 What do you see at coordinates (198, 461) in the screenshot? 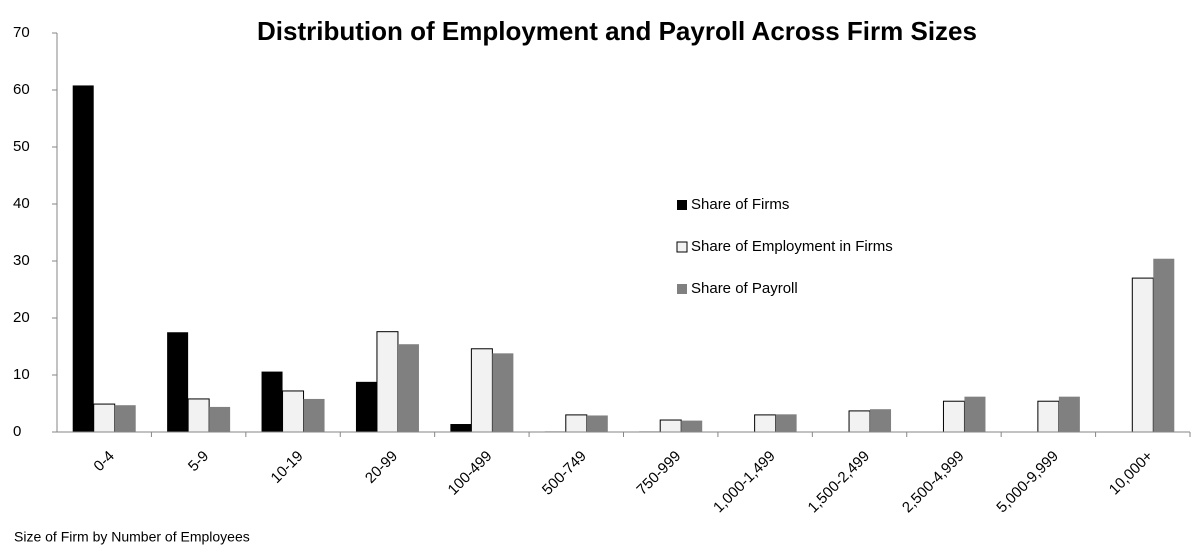
I see `x-tick-label: 5-9` at bounding box center [198, 461].